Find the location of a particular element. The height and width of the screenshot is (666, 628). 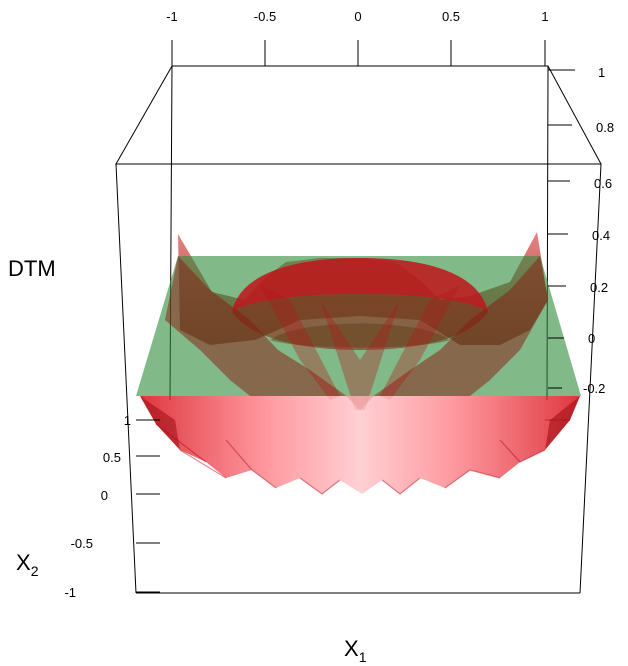

surface-middle is located at coordinates (356, 333).